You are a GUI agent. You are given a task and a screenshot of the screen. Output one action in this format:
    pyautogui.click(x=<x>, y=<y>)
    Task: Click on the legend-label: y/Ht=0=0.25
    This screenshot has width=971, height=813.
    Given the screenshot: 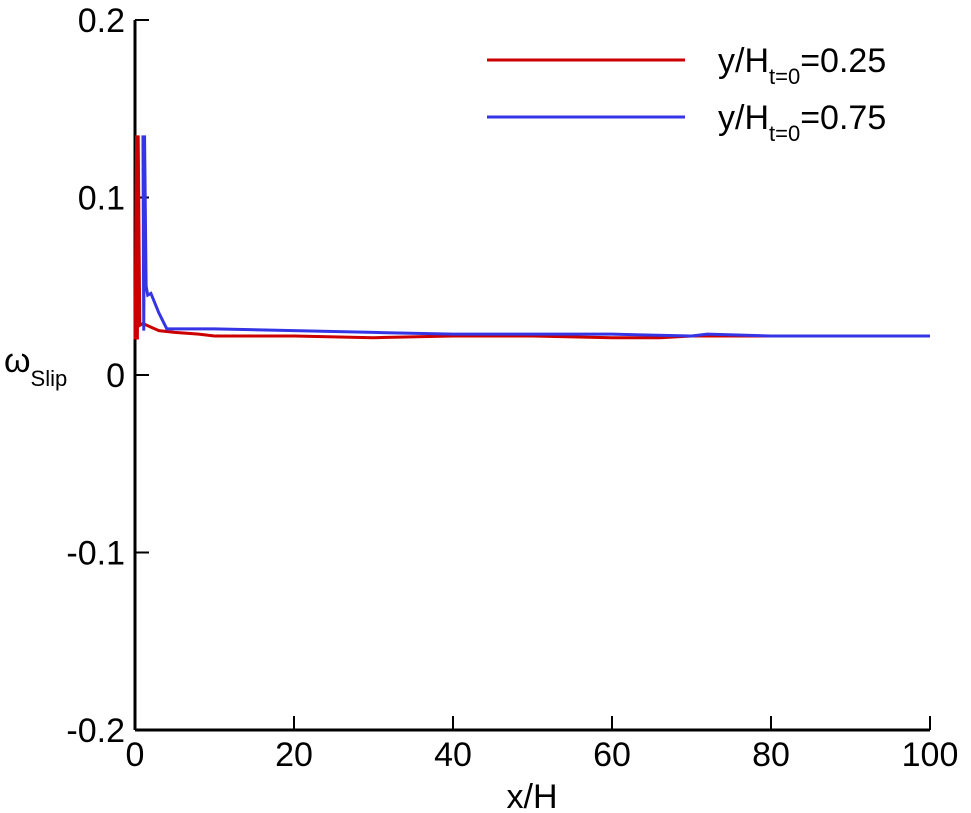 What is the action you would take?
    pyautogui.click(x=802, y=65)
    